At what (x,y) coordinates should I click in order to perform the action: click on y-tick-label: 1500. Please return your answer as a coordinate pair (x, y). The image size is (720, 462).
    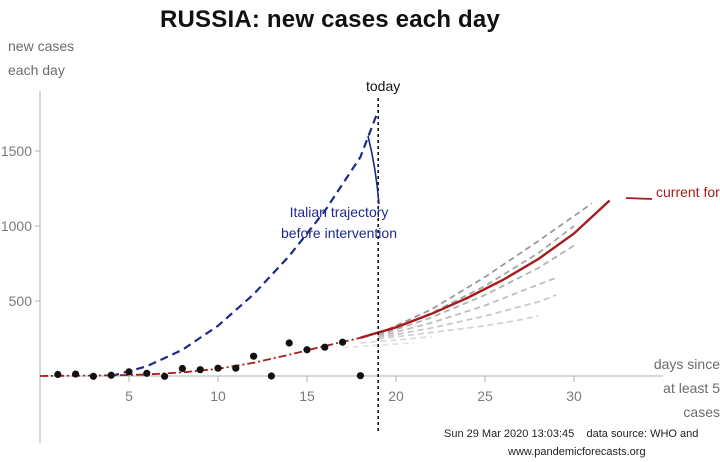
    Looking at the image, I should click on (16, 151).